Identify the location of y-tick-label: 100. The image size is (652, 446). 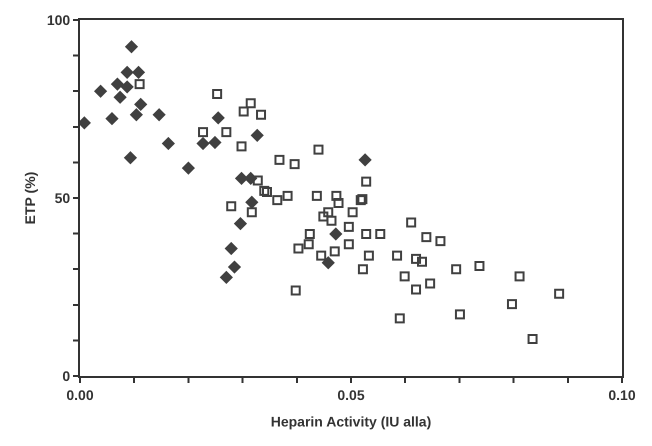
(58, 20).